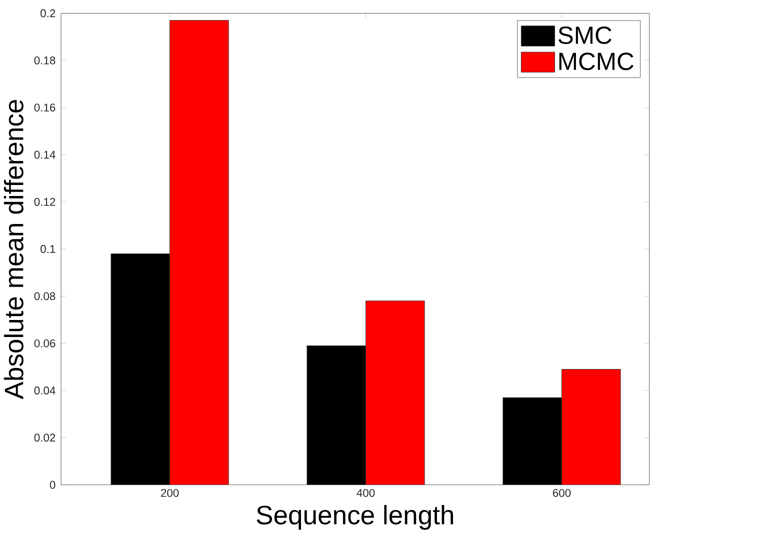  I want to click on y-tick-label: 0.14, so click(45, 154).